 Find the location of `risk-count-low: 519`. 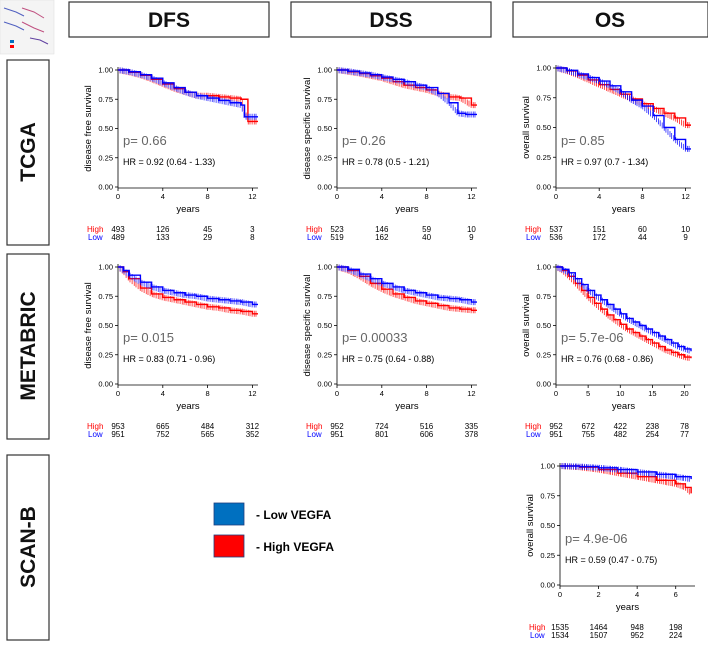

risk-count-low: 519 is located at coordinates (337, 237).